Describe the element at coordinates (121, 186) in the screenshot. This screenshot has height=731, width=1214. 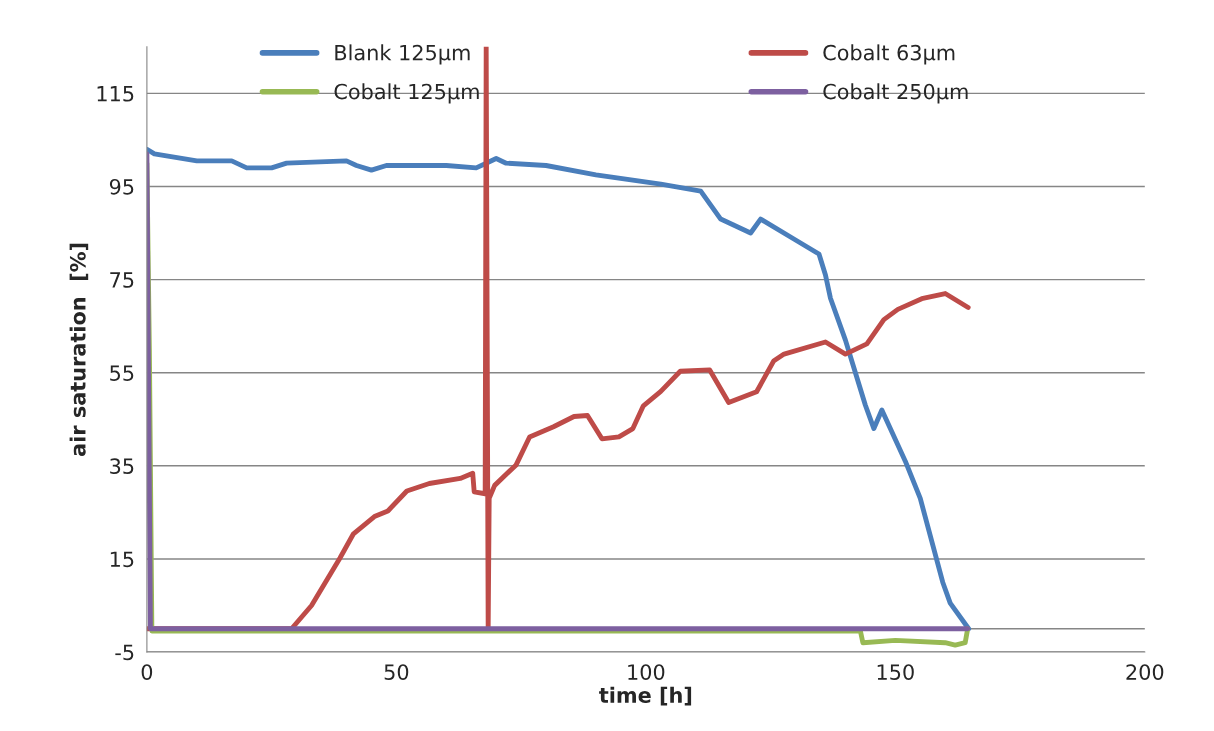
I see `y-tick-label: 95` at that location.